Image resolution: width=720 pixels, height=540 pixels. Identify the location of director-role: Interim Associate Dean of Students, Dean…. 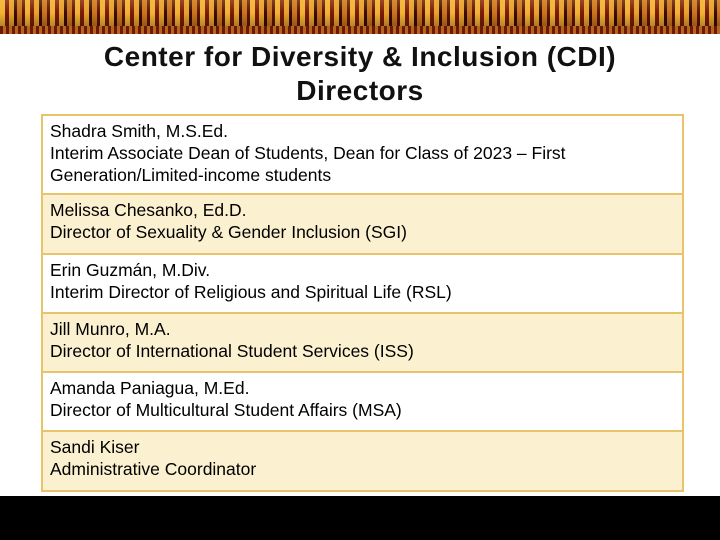
(308, 164).